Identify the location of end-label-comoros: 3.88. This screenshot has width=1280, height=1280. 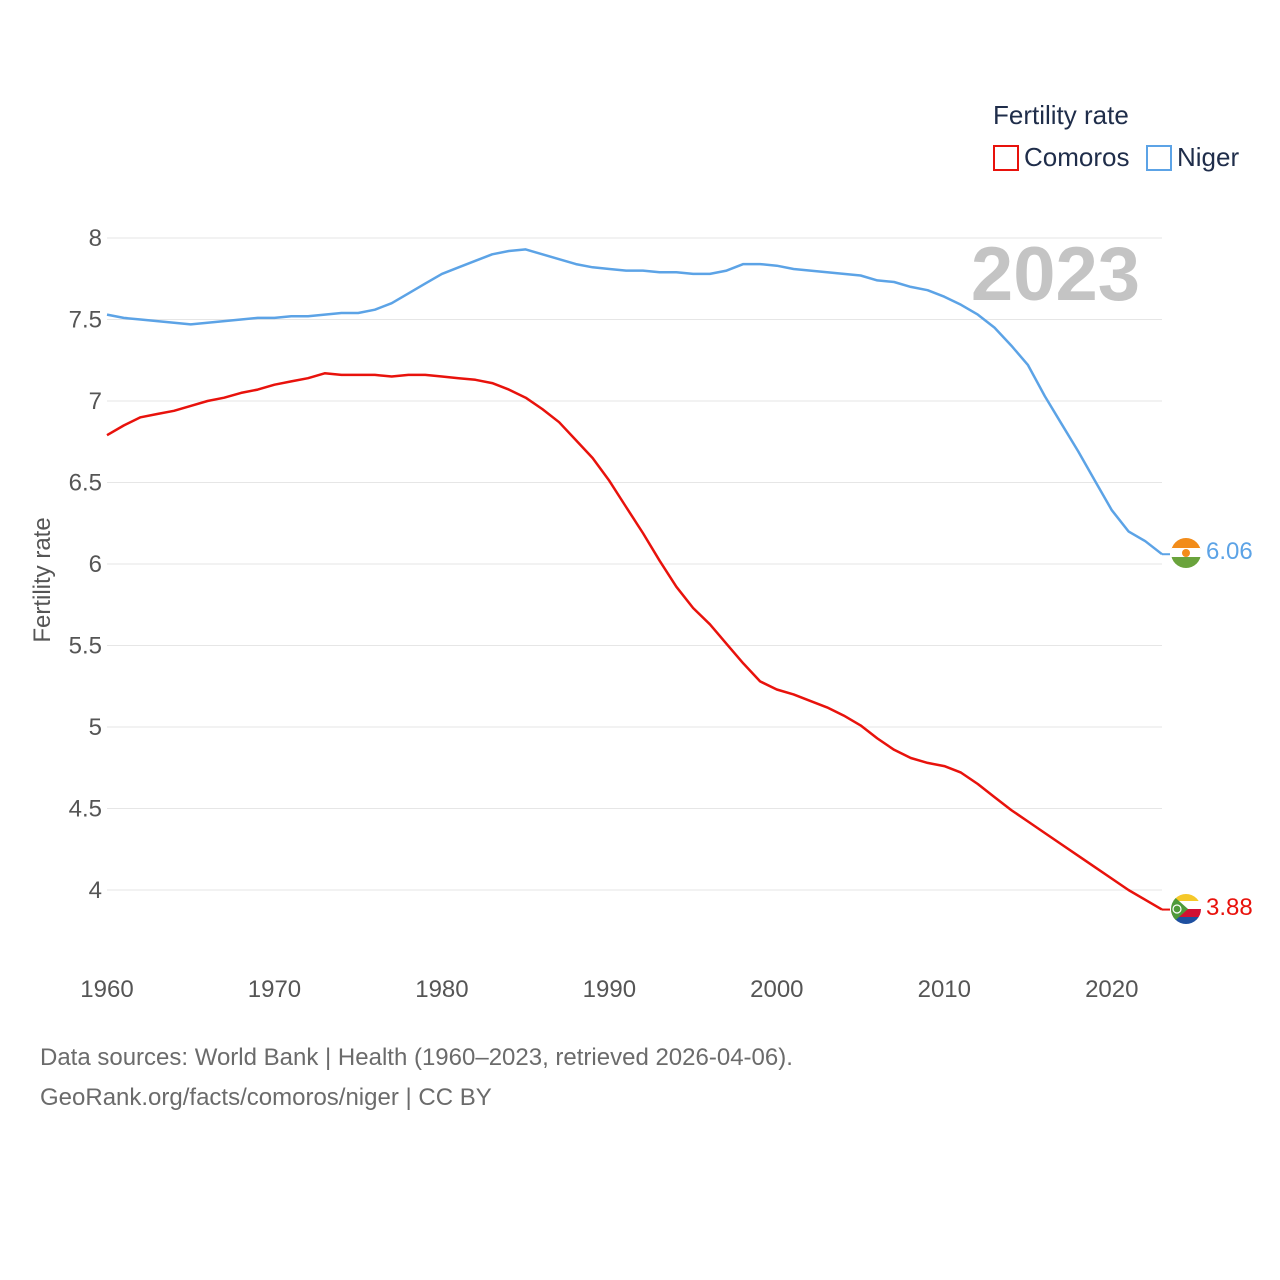
(1229, 907).